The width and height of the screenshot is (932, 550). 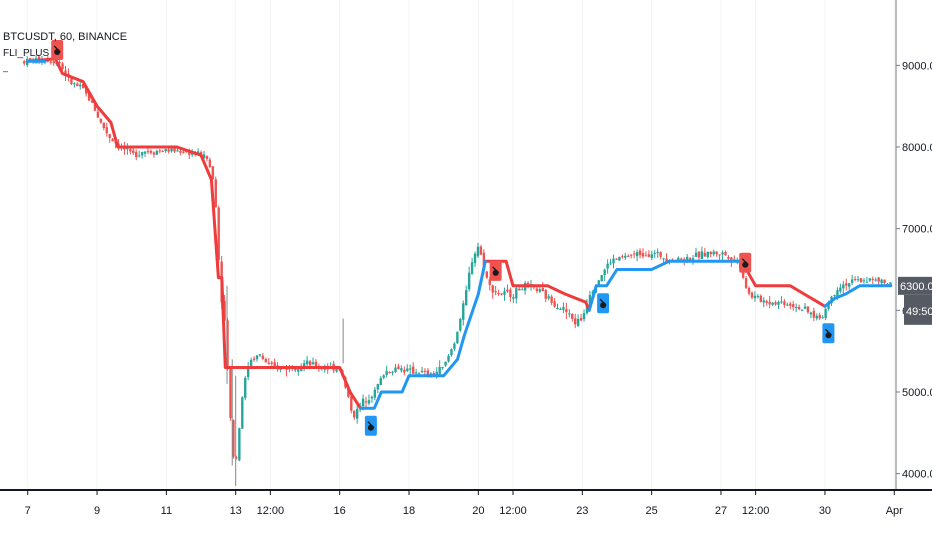 What do you see at coordinates (917, 230) in the screenshot?
I see `price-tick-label: 7000.00` at bounding box center [917, 230].